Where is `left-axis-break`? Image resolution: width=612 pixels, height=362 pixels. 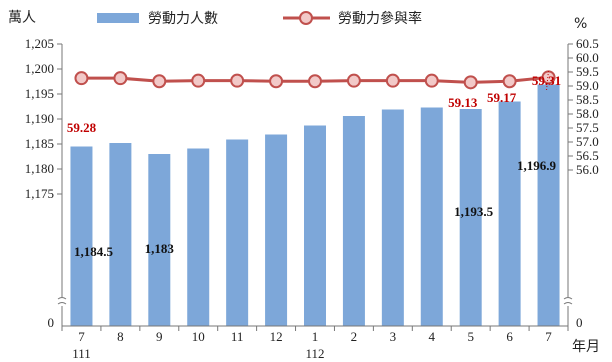 left-axis-break is located at coordinates (62, 301).